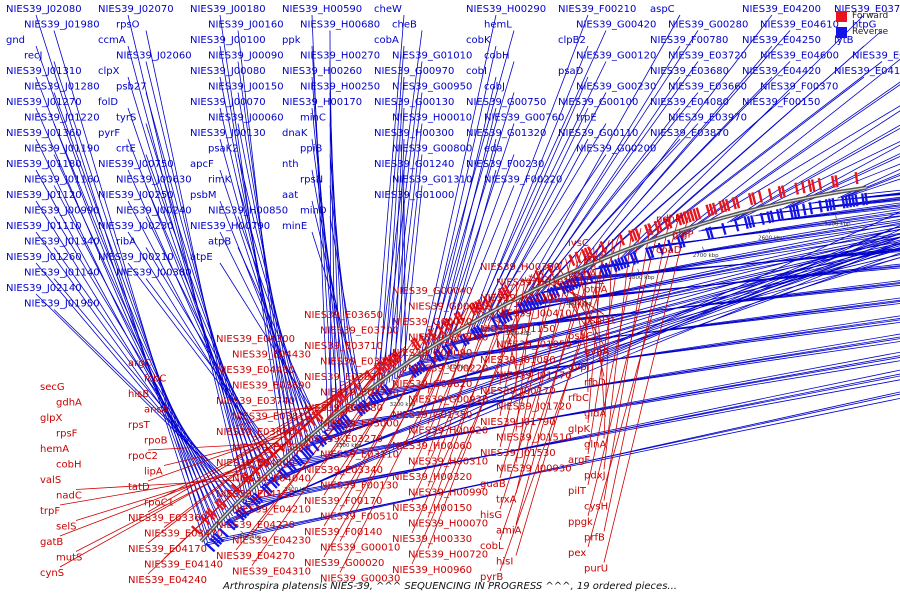  I want to click on forward-gene-label: ispF, so click(594, 259).